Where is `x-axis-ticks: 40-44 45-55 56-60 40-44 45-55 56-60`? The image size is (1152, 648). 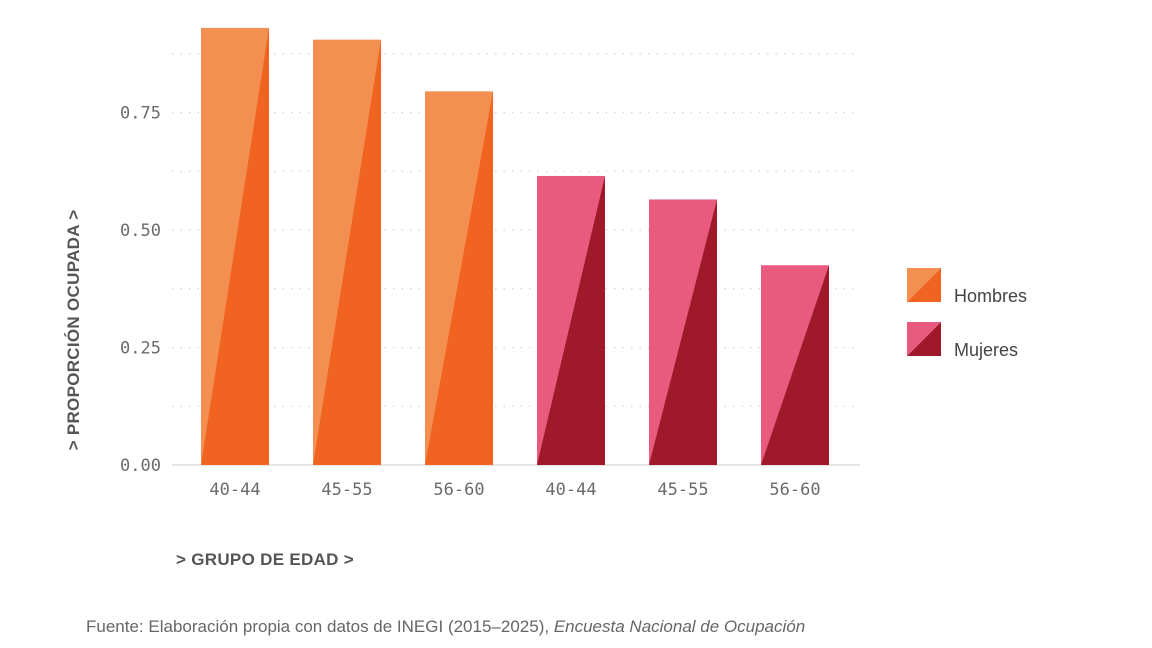 x-axis-ticks: 40-44 45-55 56-60 40-44 45-55 56-60 is located at coordinates (514, 490).